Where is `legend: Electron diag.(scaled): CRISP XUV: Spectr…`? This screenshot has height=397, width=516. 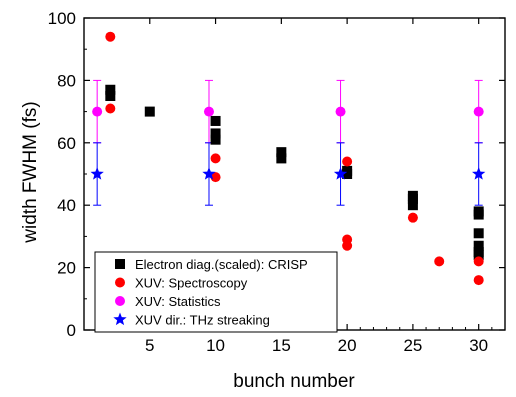 legend: Electron diag.(scaled): CRISP XUV: Spectr… is located at coordinates (216, 292).